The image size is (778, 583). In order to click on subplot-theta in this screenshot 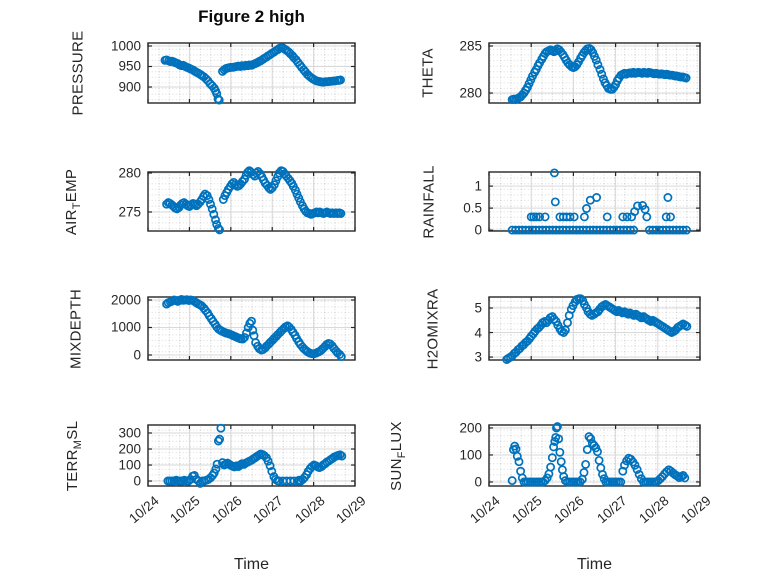, I will do `click(594, 73)`.